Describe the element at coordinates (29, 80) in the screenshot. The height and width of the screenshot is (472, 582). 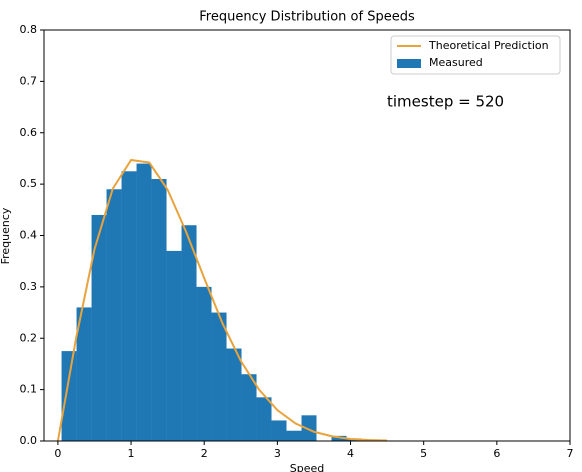
I see `y-tick-label: 0.7` at that location.